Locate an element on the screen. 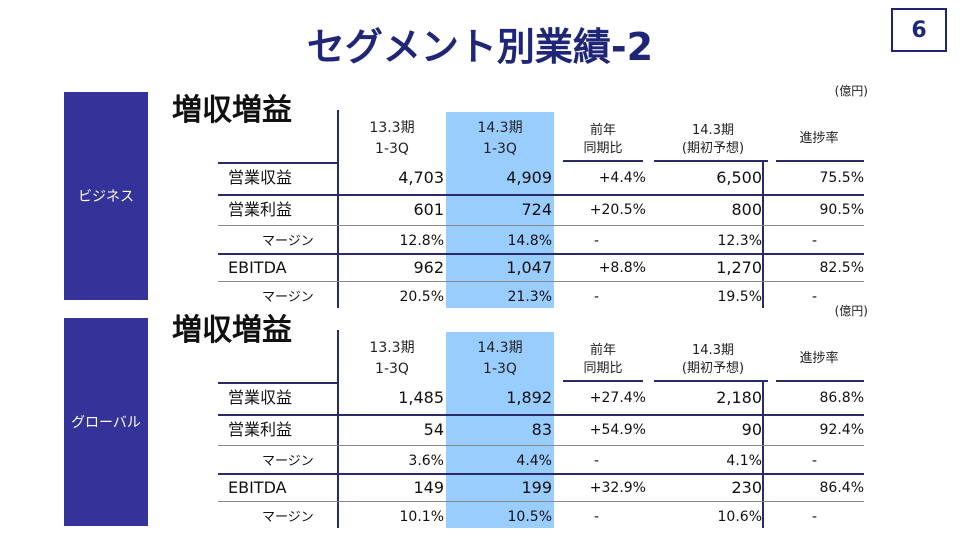  cell-yoy: +20.5% is located at coordinates (617, 210).